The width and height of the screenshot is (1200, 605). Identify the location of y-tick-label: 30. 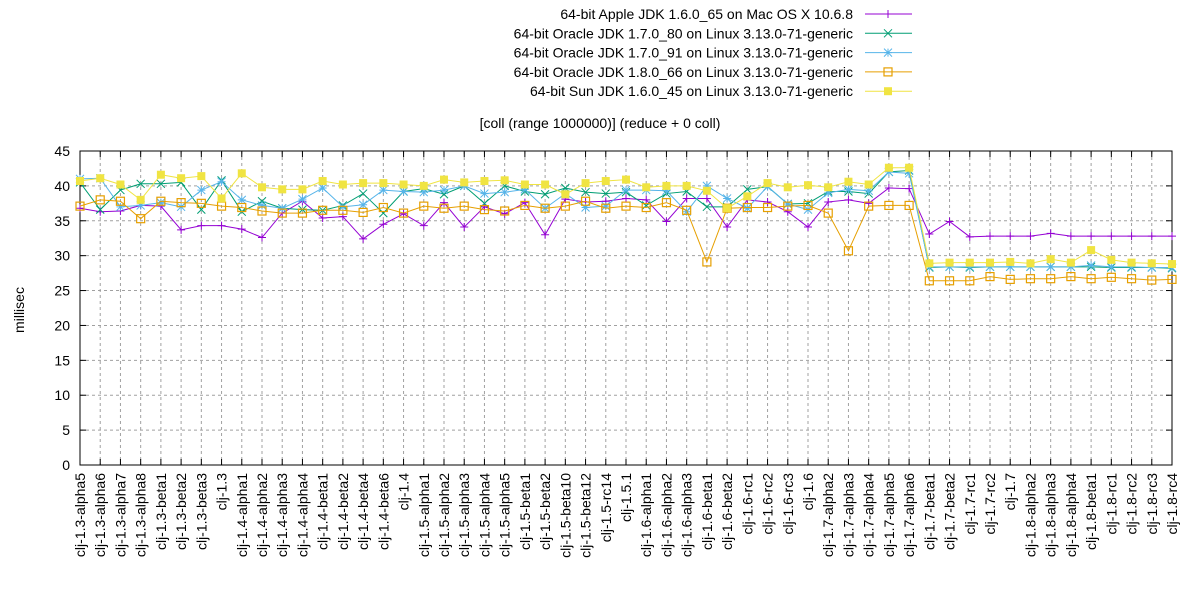
(62, 256).